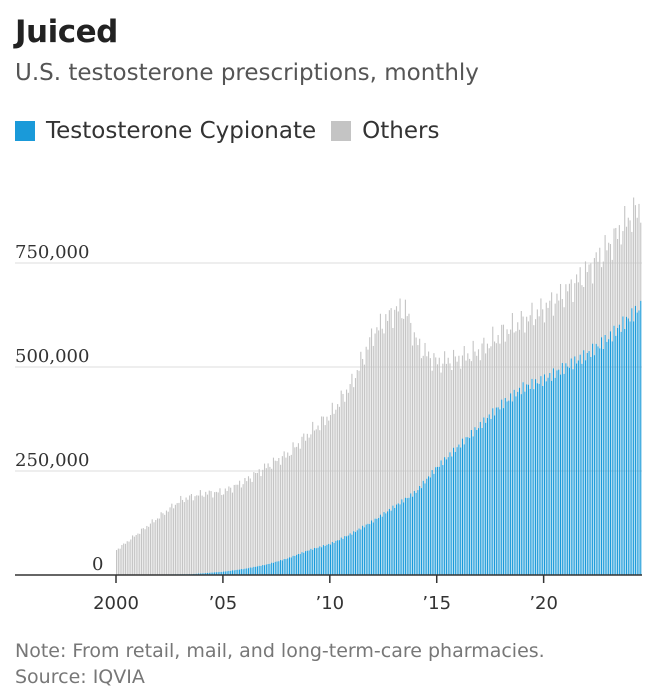  Describe the element at coordinates (165, 131) in the screenshot. I see `legend-item-cypionate: Testosterone Cypionate` at that location.